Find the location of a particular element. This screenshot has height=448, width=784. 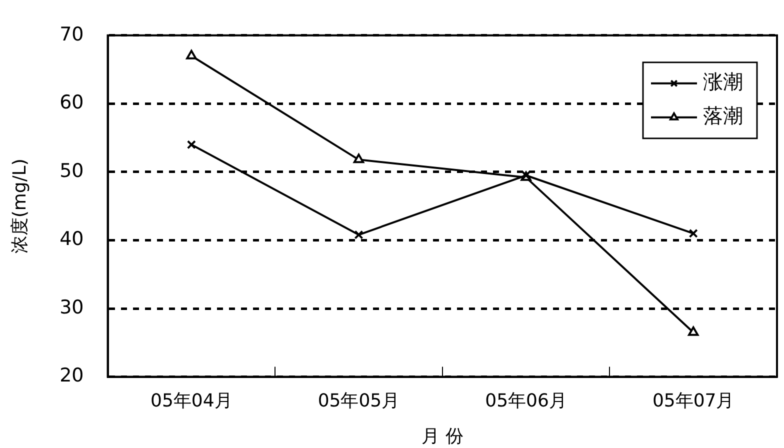

x-tick-label: 05年07月 is located at coordinates (693, 401).